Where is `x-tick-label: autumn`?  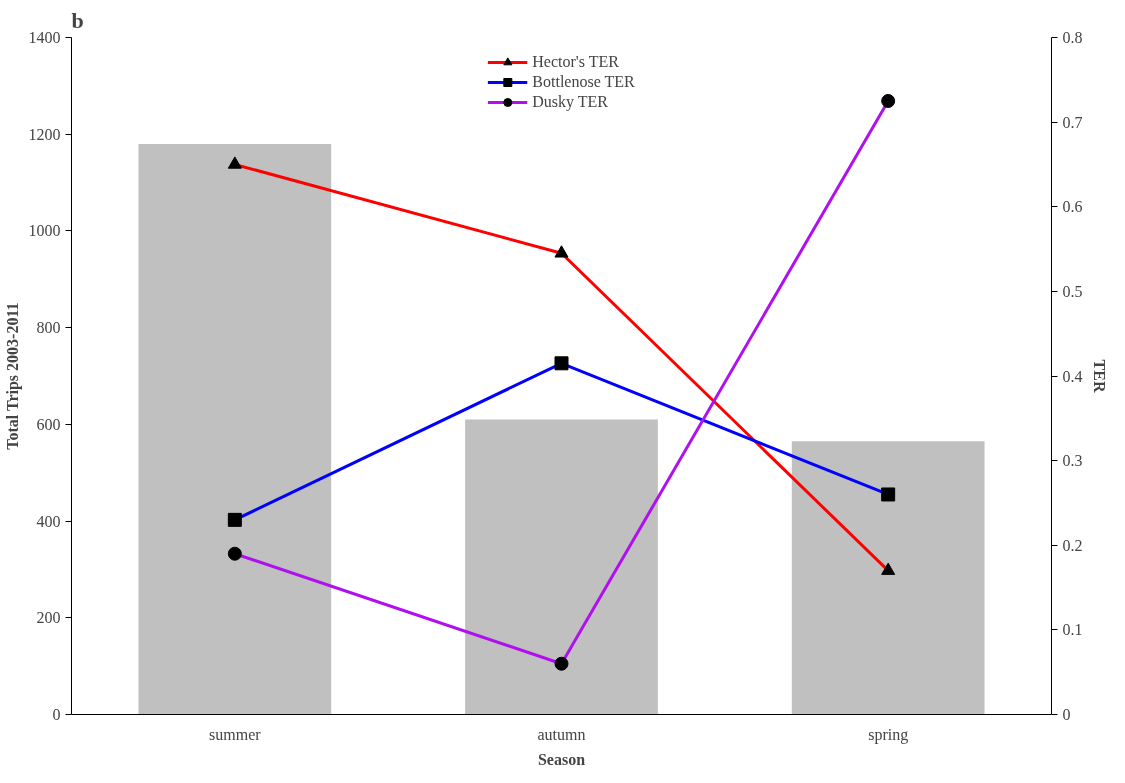
x-tick-label: autumn is located at coordinates (561, 734).